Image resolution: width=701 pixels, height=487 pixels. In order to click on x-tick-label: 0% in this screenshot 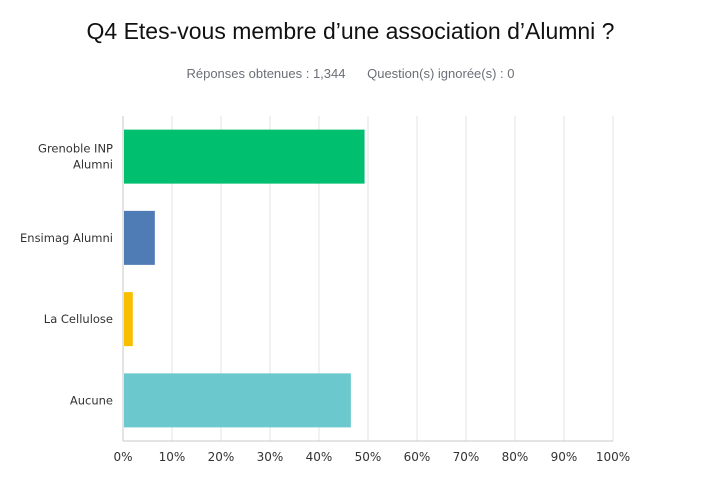, I will do `click(122, 457)`.